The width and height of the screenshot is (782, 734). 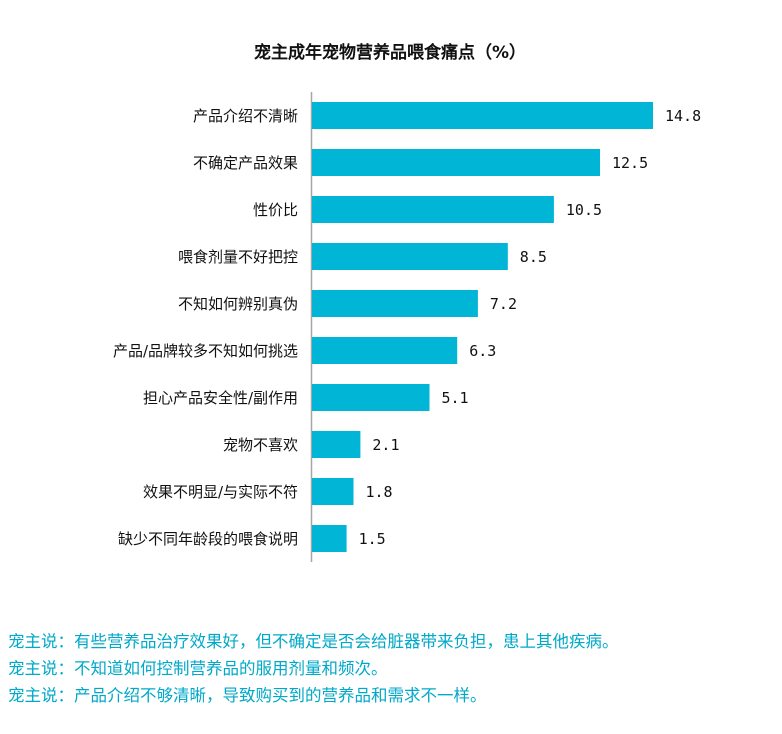 What do you see at coordinates (379, 492) in the screenshot?
I see `value-label: 1.8` at bounding box center [379, 492].